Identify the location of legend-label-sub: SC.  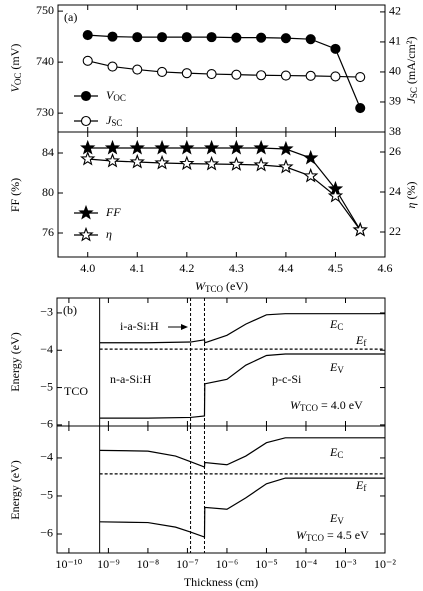
(116, 123).